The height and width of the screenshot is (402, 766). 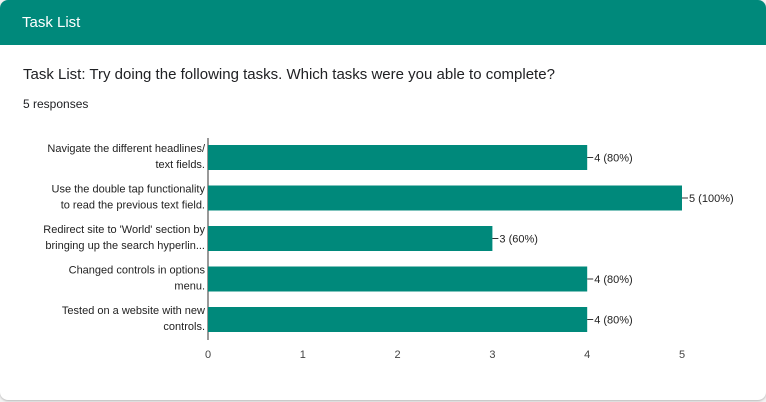 What do you see at coordinates (303, 355) in the screenshot?
I see `x-tick-label-1: 1` at bounding box center [303, 355].